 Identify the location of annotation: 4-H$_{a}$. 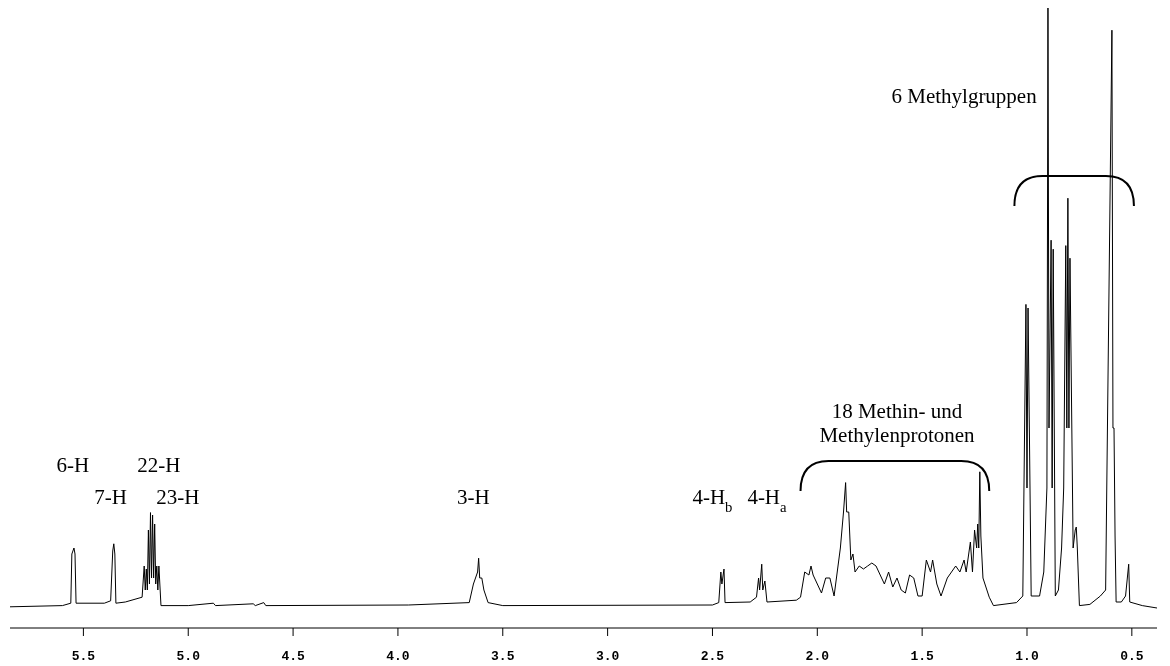
(767, 499).